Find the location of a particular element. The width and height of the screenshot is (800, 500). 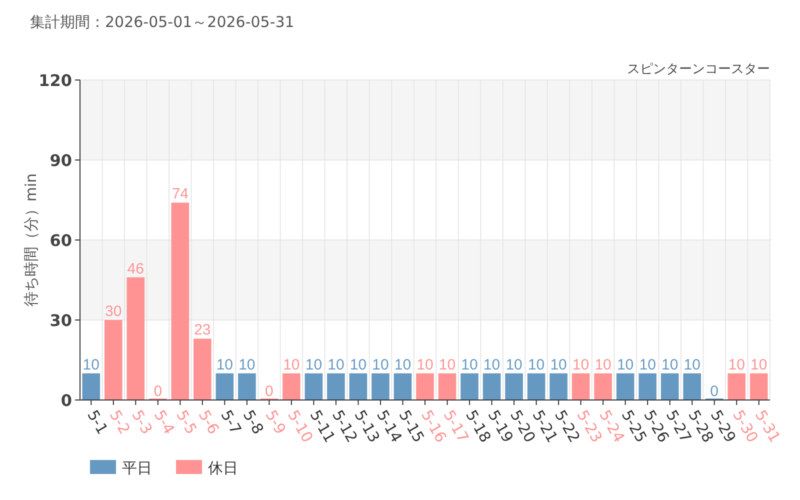

y-tick-label: 30 is located at coordinates (61, 320).